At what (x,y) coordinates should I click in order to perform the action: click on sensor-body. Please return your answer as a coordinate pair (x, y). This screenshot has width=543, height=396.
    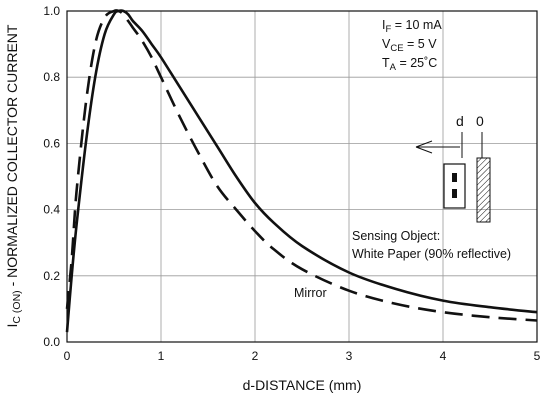
    Looking at the image, I should click on (454, 186).